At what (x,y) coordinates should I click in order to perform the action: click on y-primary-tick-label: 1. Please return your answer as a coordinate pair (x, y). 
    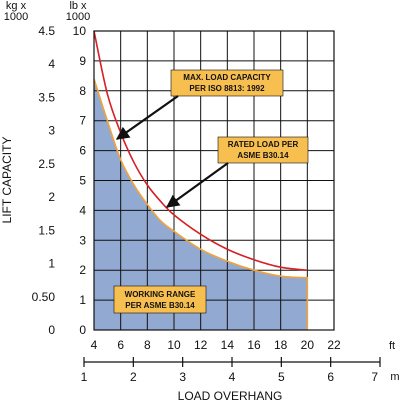
    Looking at the image, I should click on (82, 300).